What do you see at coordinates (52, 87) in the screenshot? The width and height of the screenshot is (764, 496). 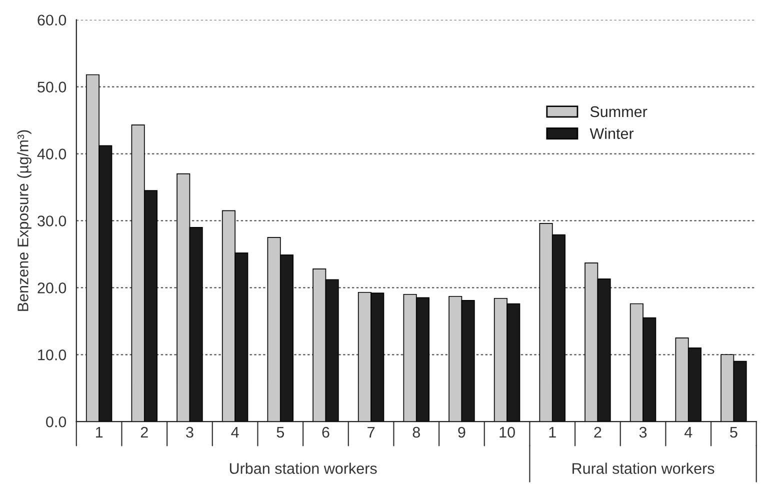 I see `y-tick-label: 50.0` at bounding box center [52, 87].